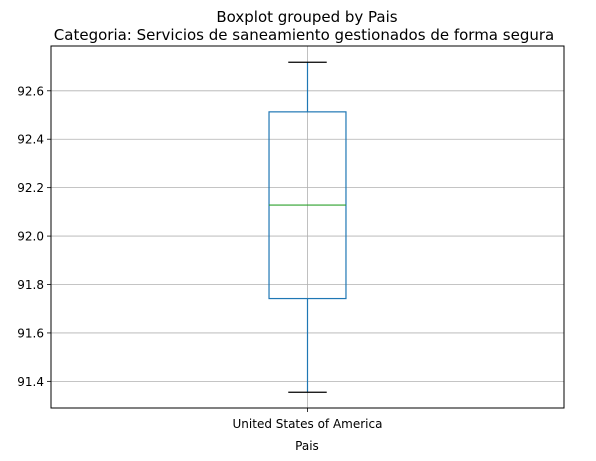 The height and width of the screenshot is (461, 596). I want to click on y-tick-label: 92.2, so click(30, 188).